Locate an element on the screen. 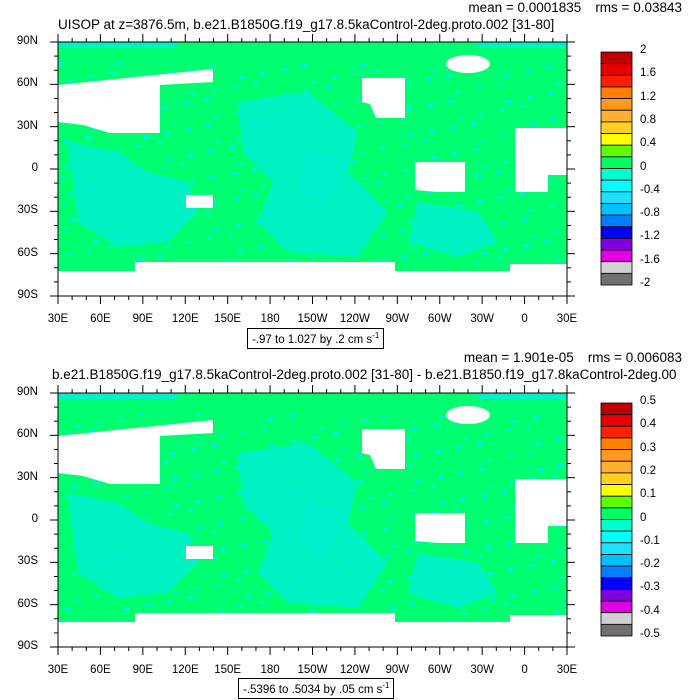  colorbar-label: -0.1 is located at coordinates (650, 540).